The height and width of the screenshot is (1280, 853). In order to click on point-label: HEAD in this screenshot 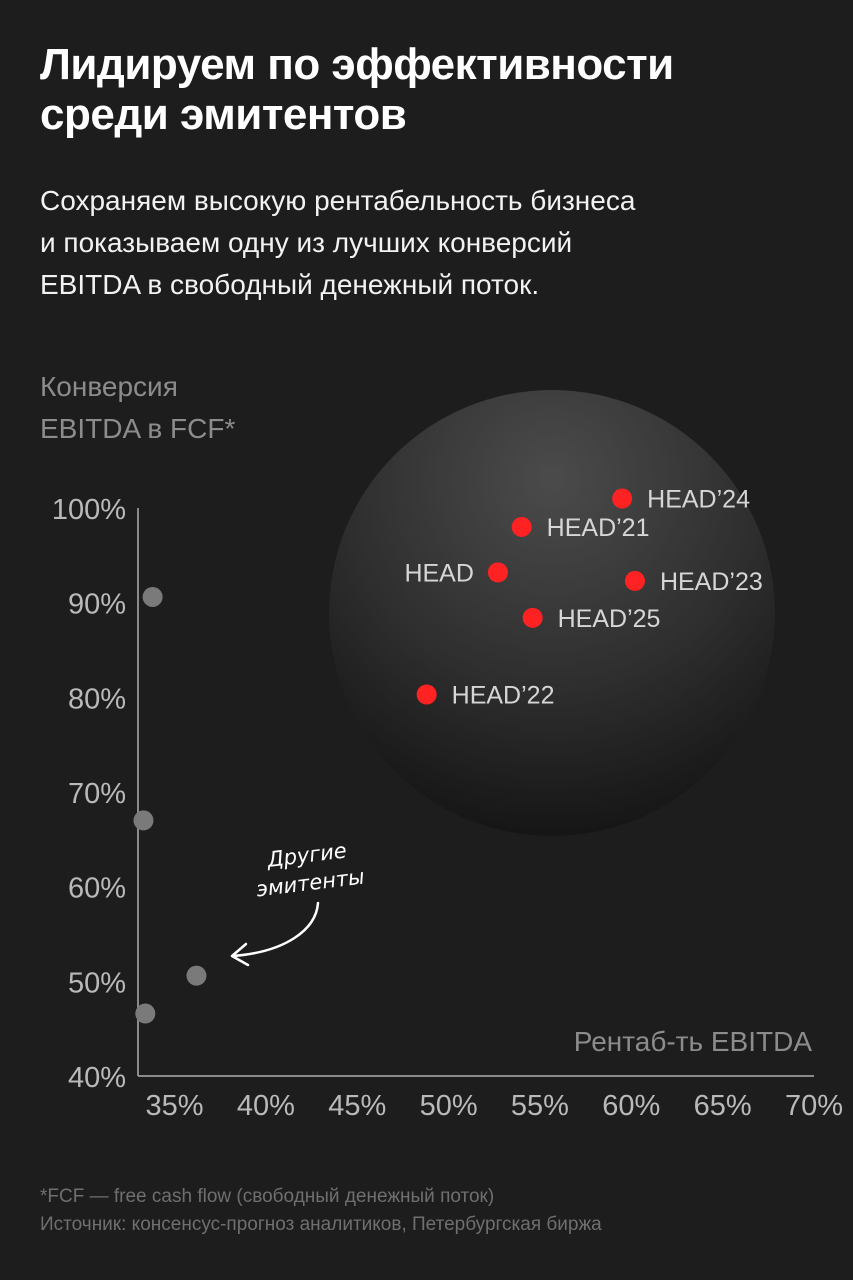, I will do `click(438, 573)`.